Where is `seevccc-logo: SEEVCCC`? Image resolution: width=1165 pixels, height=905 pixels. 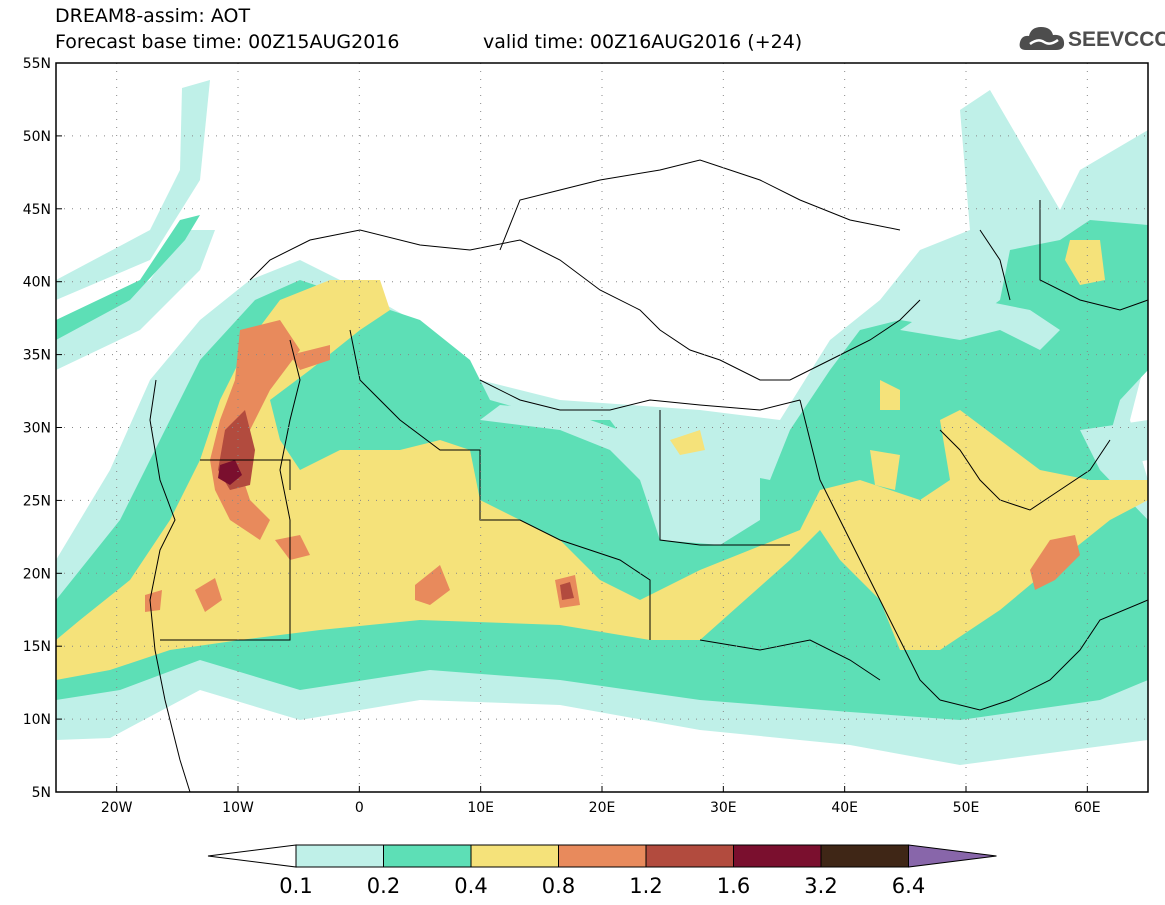 seevccc-logo: SEEVCCC is located at coordinates (1091, 38).